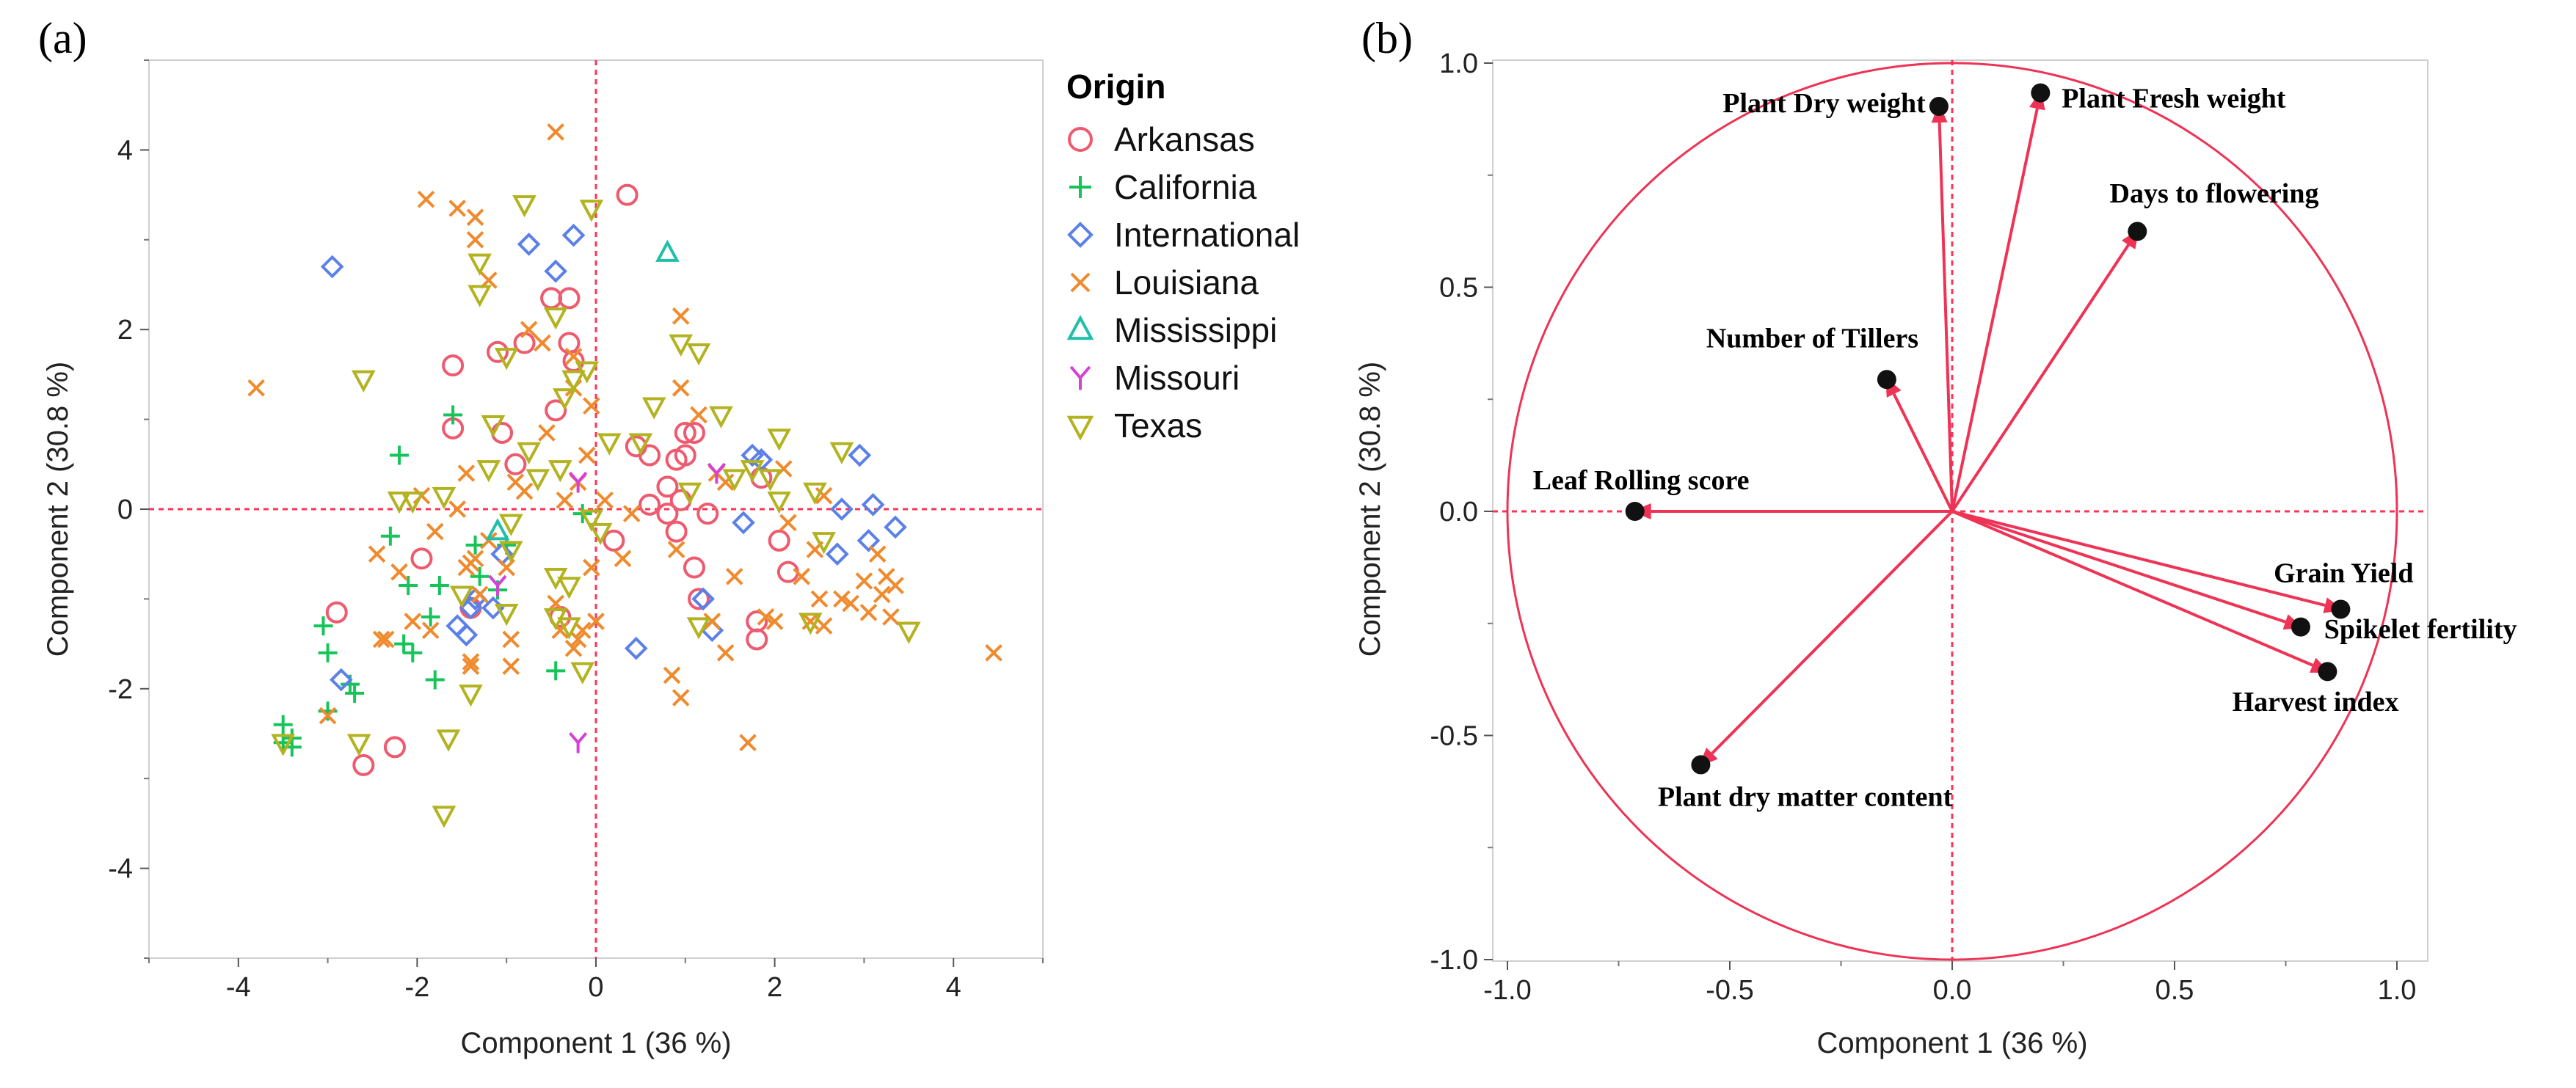 The width and height of the screenshot is (2576, 1088). Describe the element at coordinates (1458, 64) in the screenshot. I see `panel-b-y-tick-label: 1.0` at that location.